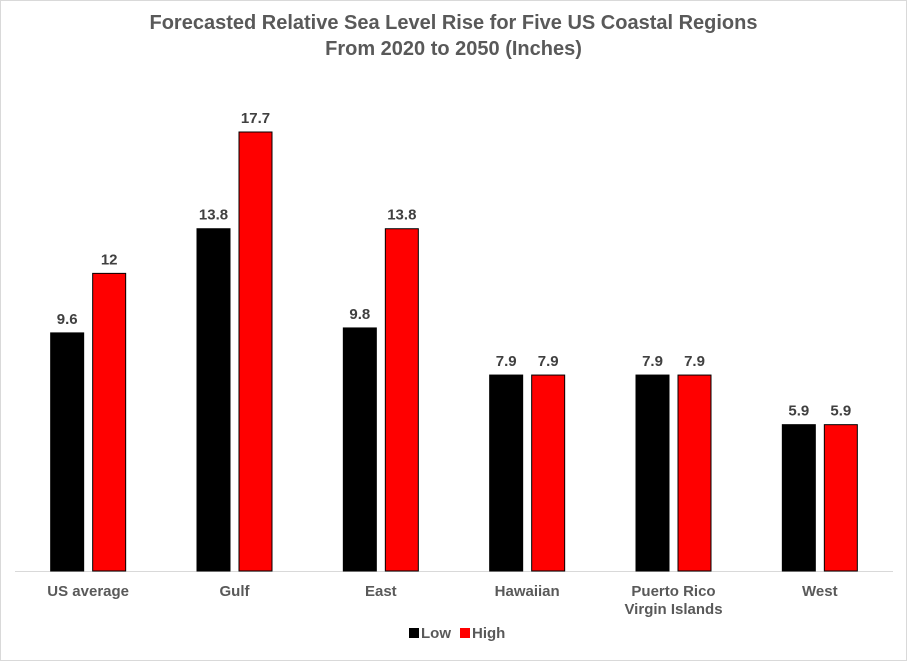  What do you see at coordinates (255, 118) in the screenshot?
I see `data-label-high-1: 17.7` at bounding box center [255, 118].